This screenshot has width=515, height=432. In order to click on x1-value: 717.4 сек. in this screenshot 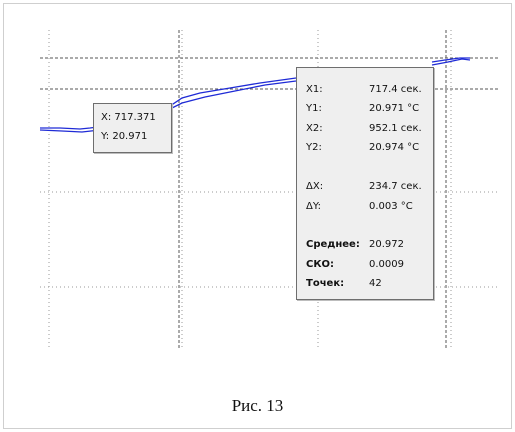, I will do `click(395, 89)`.